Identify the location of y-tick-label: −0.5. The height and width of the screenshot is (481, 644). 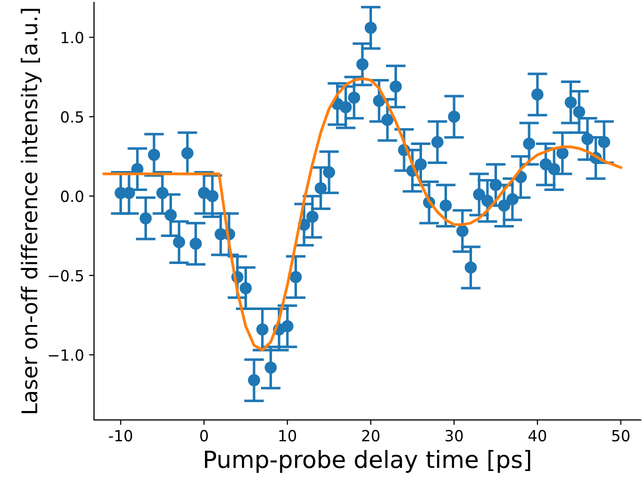
(65, 276).